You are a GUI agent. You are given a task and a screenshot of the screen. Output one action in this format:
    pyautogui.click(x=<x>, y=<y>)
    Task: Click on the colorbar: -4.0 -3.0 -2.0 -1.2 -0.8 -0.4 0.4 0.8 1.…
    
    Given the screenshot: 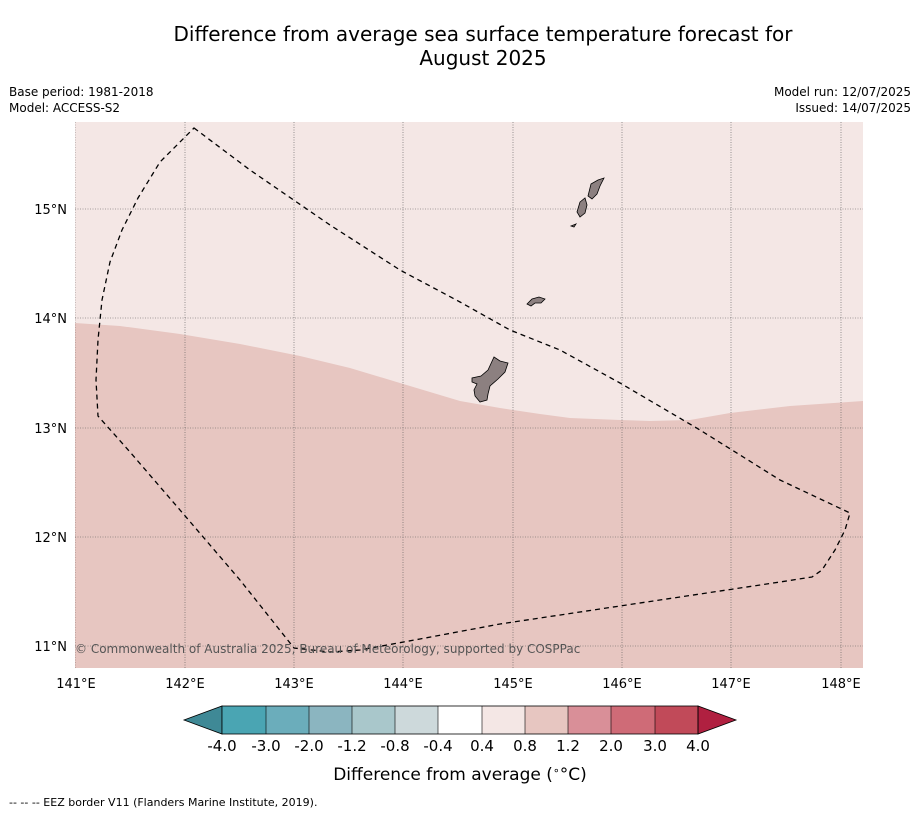 What is the action you would take?
    pyautogui.click(x=460, y=745)
    